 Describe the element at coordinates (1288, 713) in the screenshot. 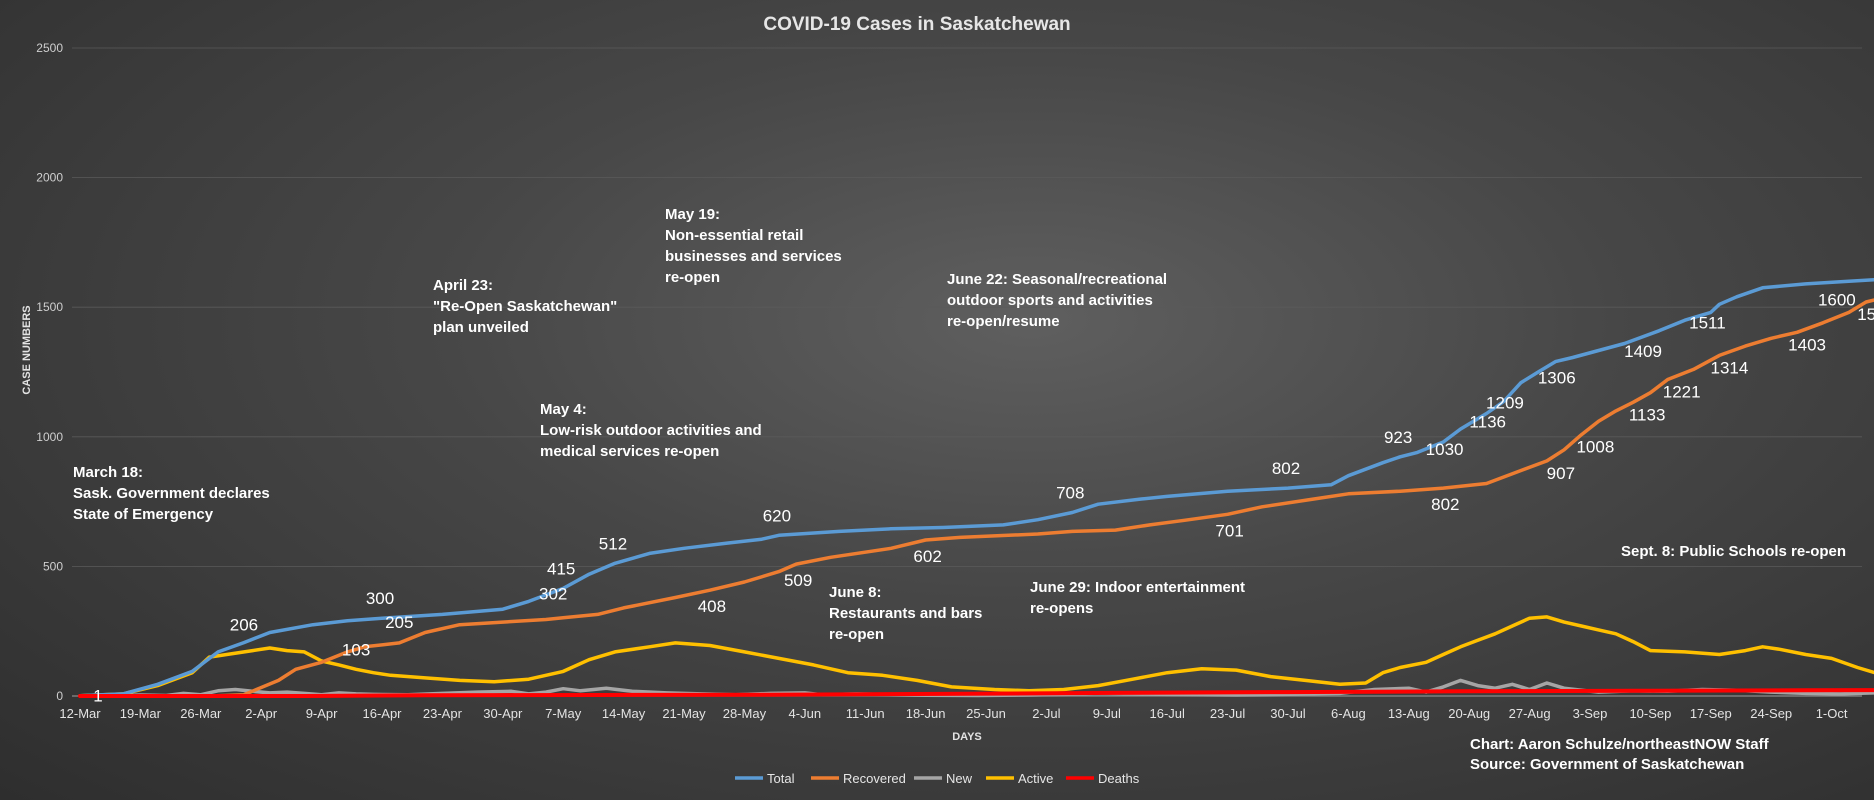

I see `x-tick-label: 30-Jul` at that location.